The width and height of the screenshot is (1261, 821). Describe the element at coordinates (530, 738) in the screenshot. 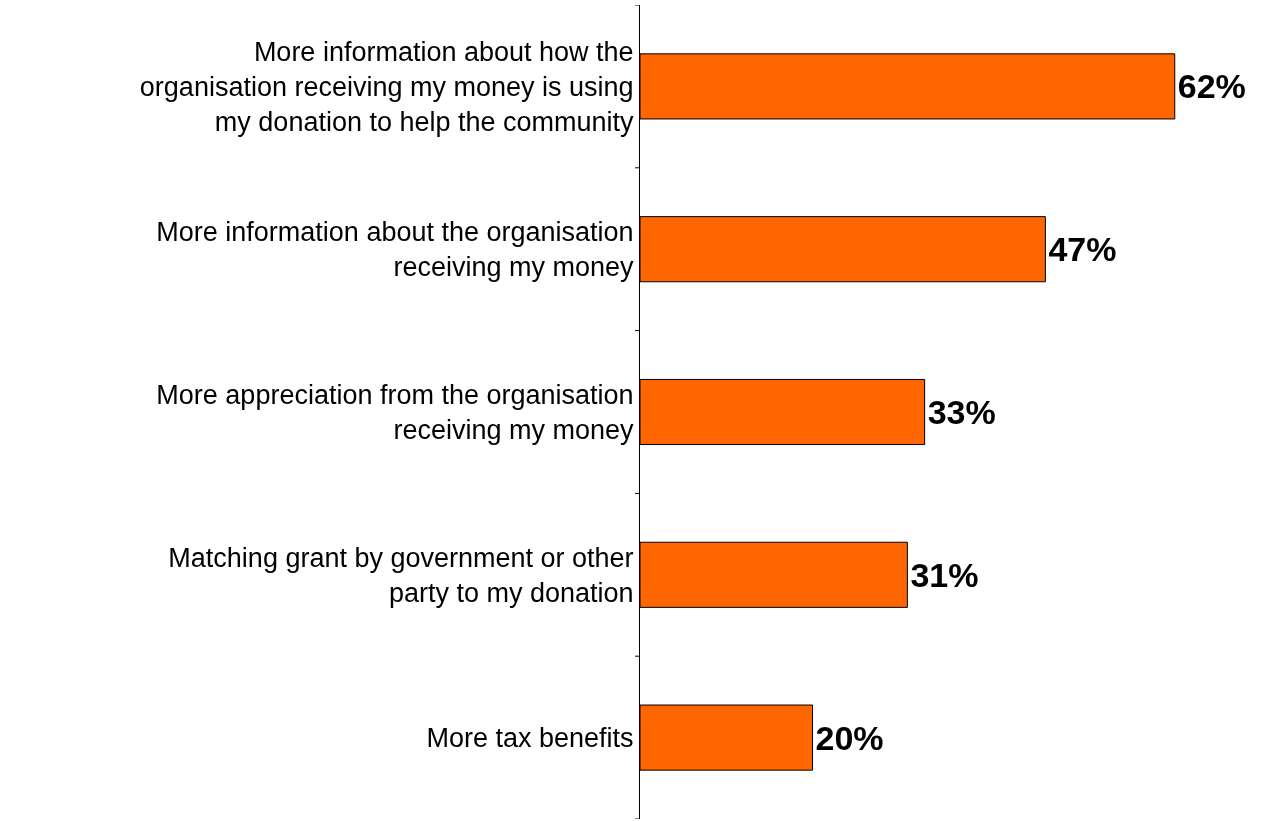

I see `y-tick-label: More tax benefits` at that location.